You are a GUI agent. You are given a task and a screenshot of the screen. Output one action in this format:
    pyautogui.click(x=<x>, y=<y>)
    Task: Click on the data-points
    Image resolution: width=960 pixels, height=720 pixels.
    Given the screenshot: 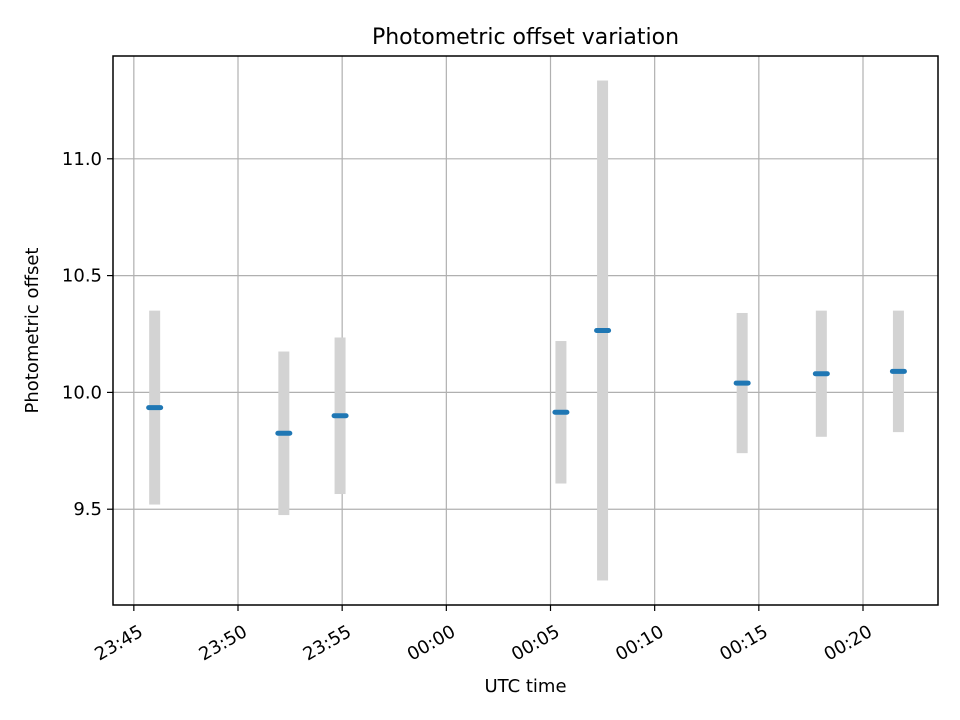 What is the action you would take?
    pyautogui.click(x=526, y=382)
    